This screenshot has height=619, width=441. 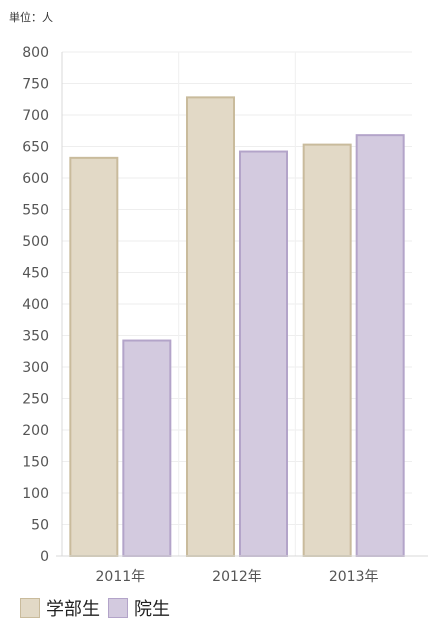 What do you see at coordinates (152, 609) in the screenshot?
I see `legend-label-series-1: 院生` at bounding box center [152, 609].